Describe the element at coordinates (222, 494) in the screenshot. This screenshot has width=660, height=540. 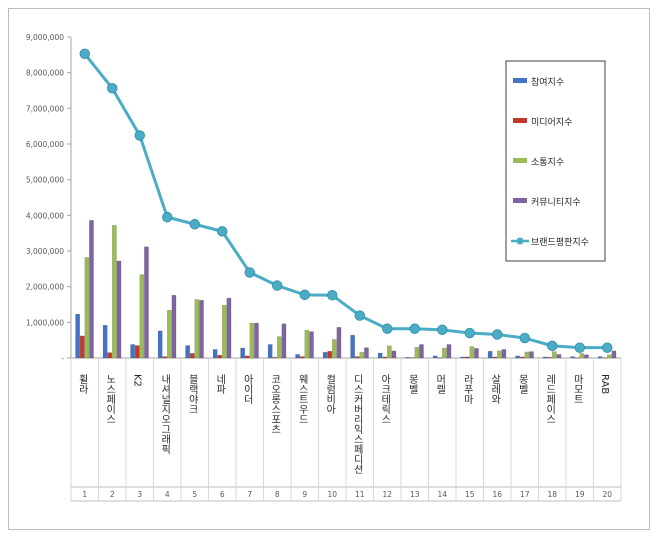
I see `rank-label: 6` at that location.